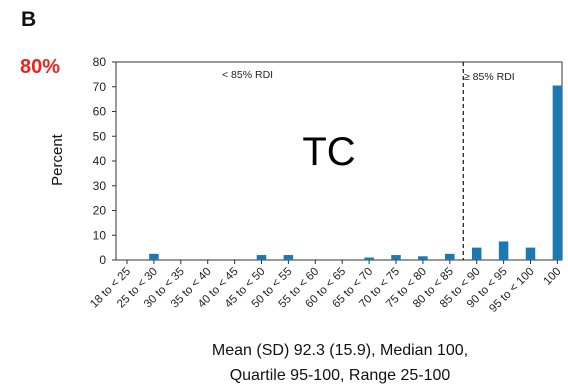 The height and width of the screenshot is (387, 568). What do you see at coordinates (552, 277) in the screenshot?
I see `x-tick-label: 100` at bounding box center [552, 277].